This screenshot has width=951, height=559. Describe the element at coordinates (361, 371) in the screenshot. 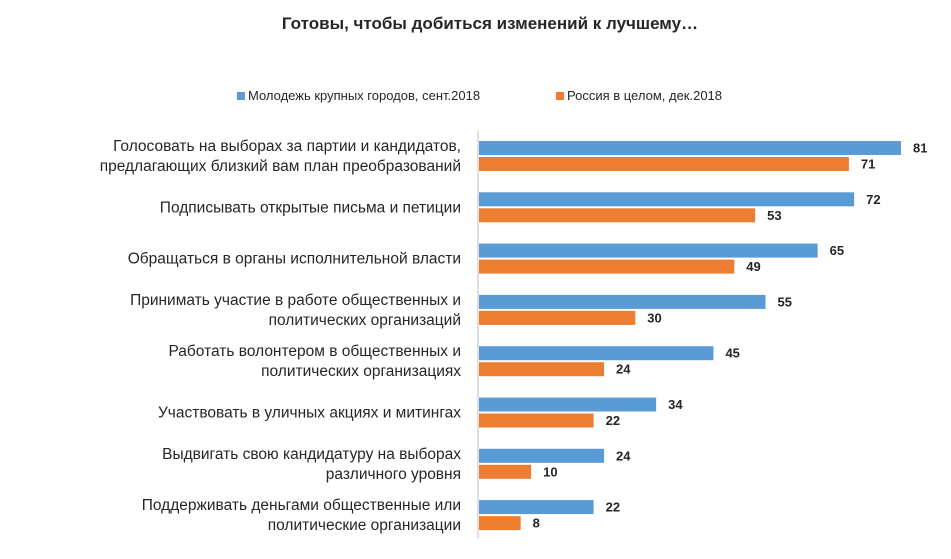

I see `category-label-4-line-1: политических организациях` at that location.